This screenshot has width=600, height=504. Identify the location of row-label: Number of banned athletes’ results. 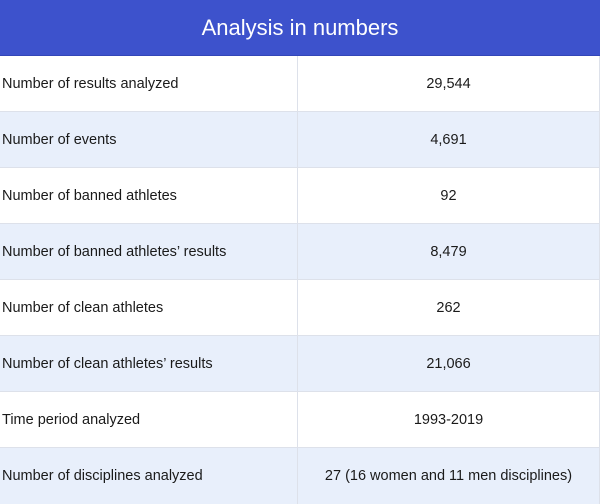
(149, 251).